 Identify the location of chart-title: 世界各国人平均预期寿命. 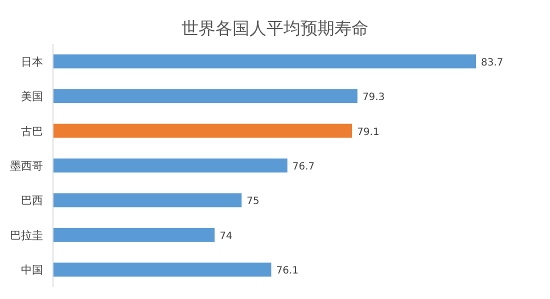
(275, 29).